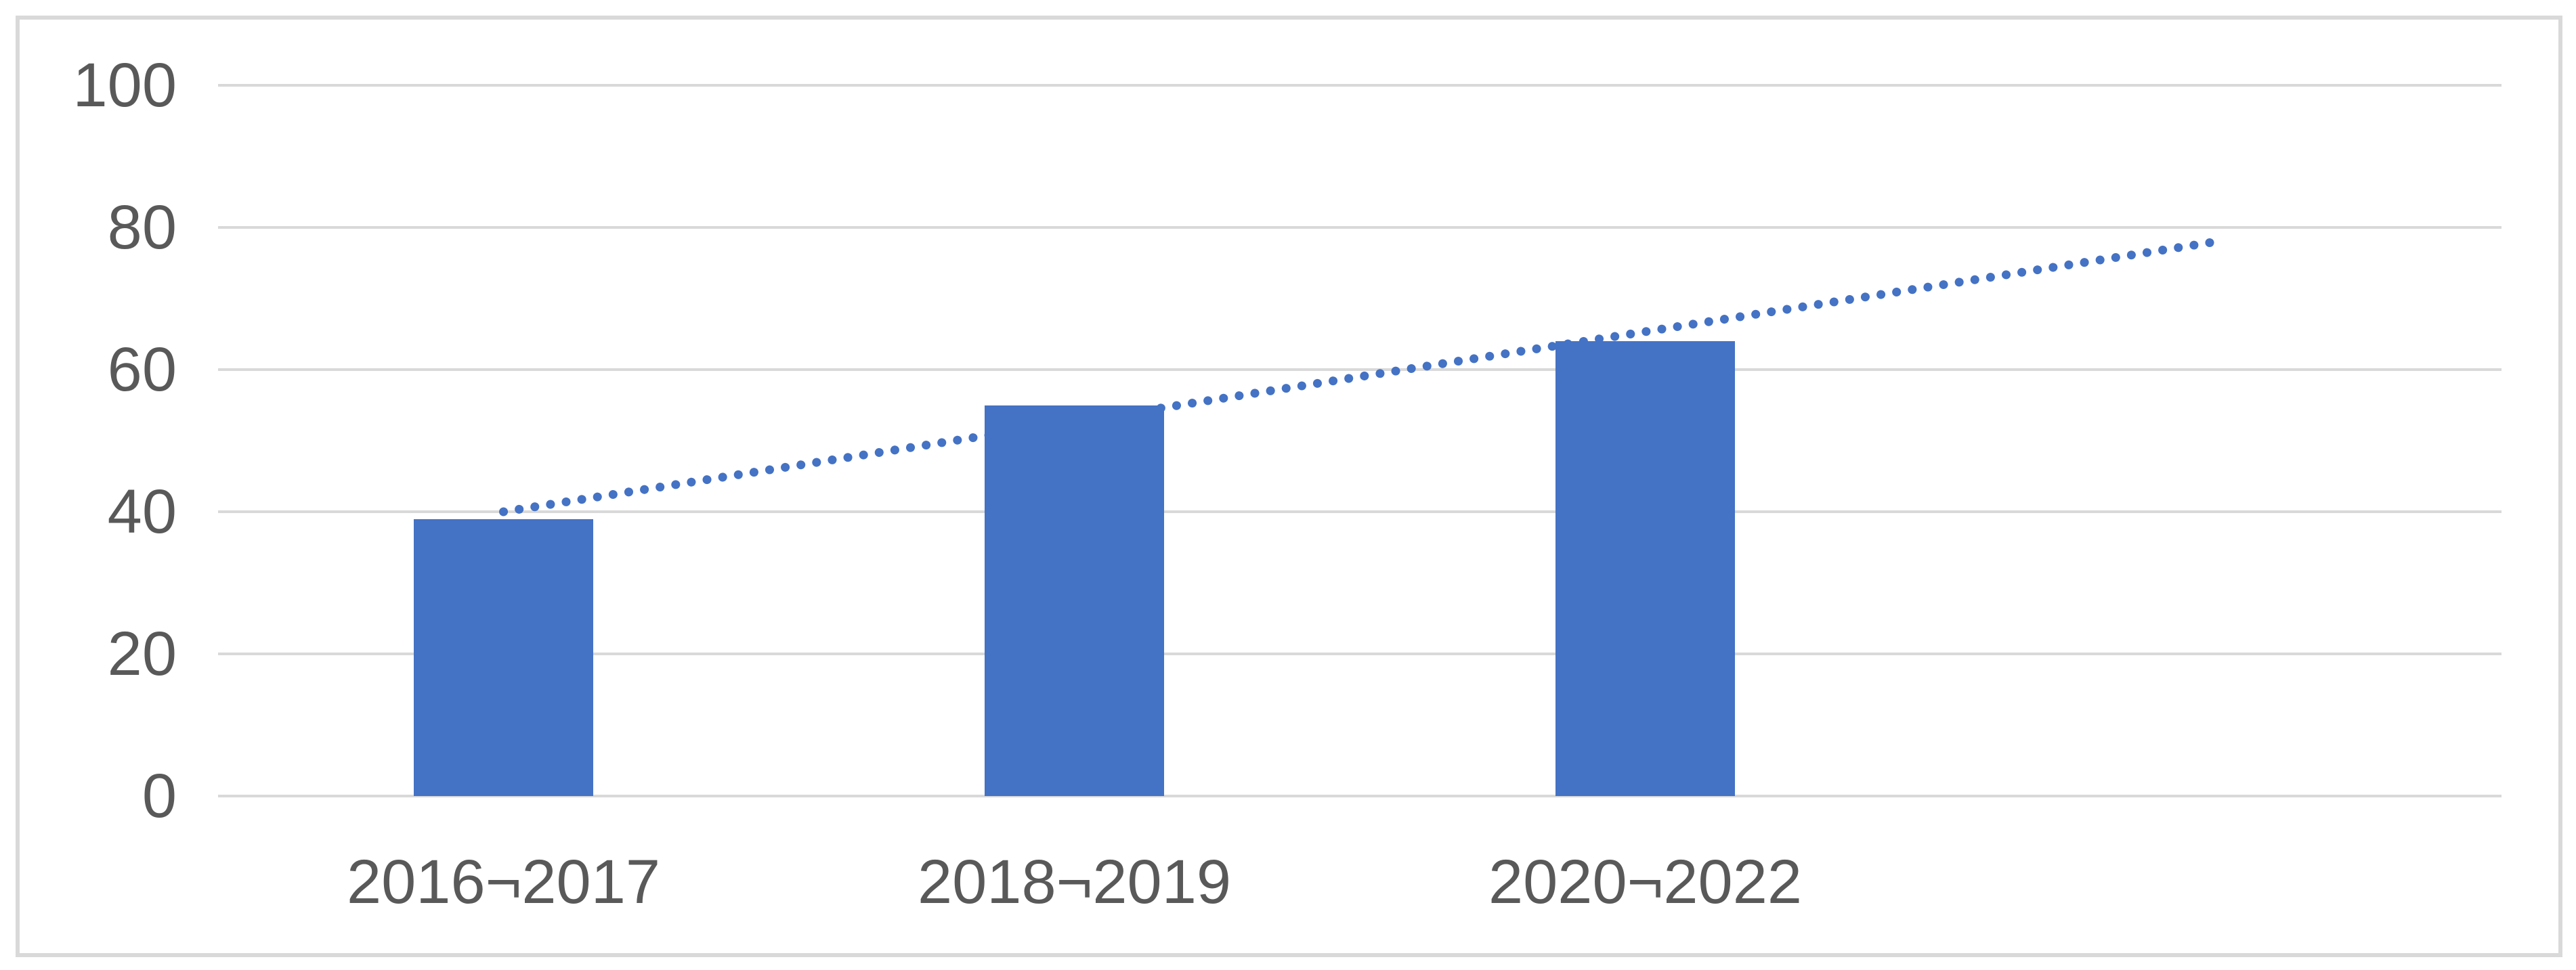 The image size is (2576, 970). Describe the element at coordinates (142, 370) in the screenshot. I see `y-axis-tick-label-60: 60` at that location.